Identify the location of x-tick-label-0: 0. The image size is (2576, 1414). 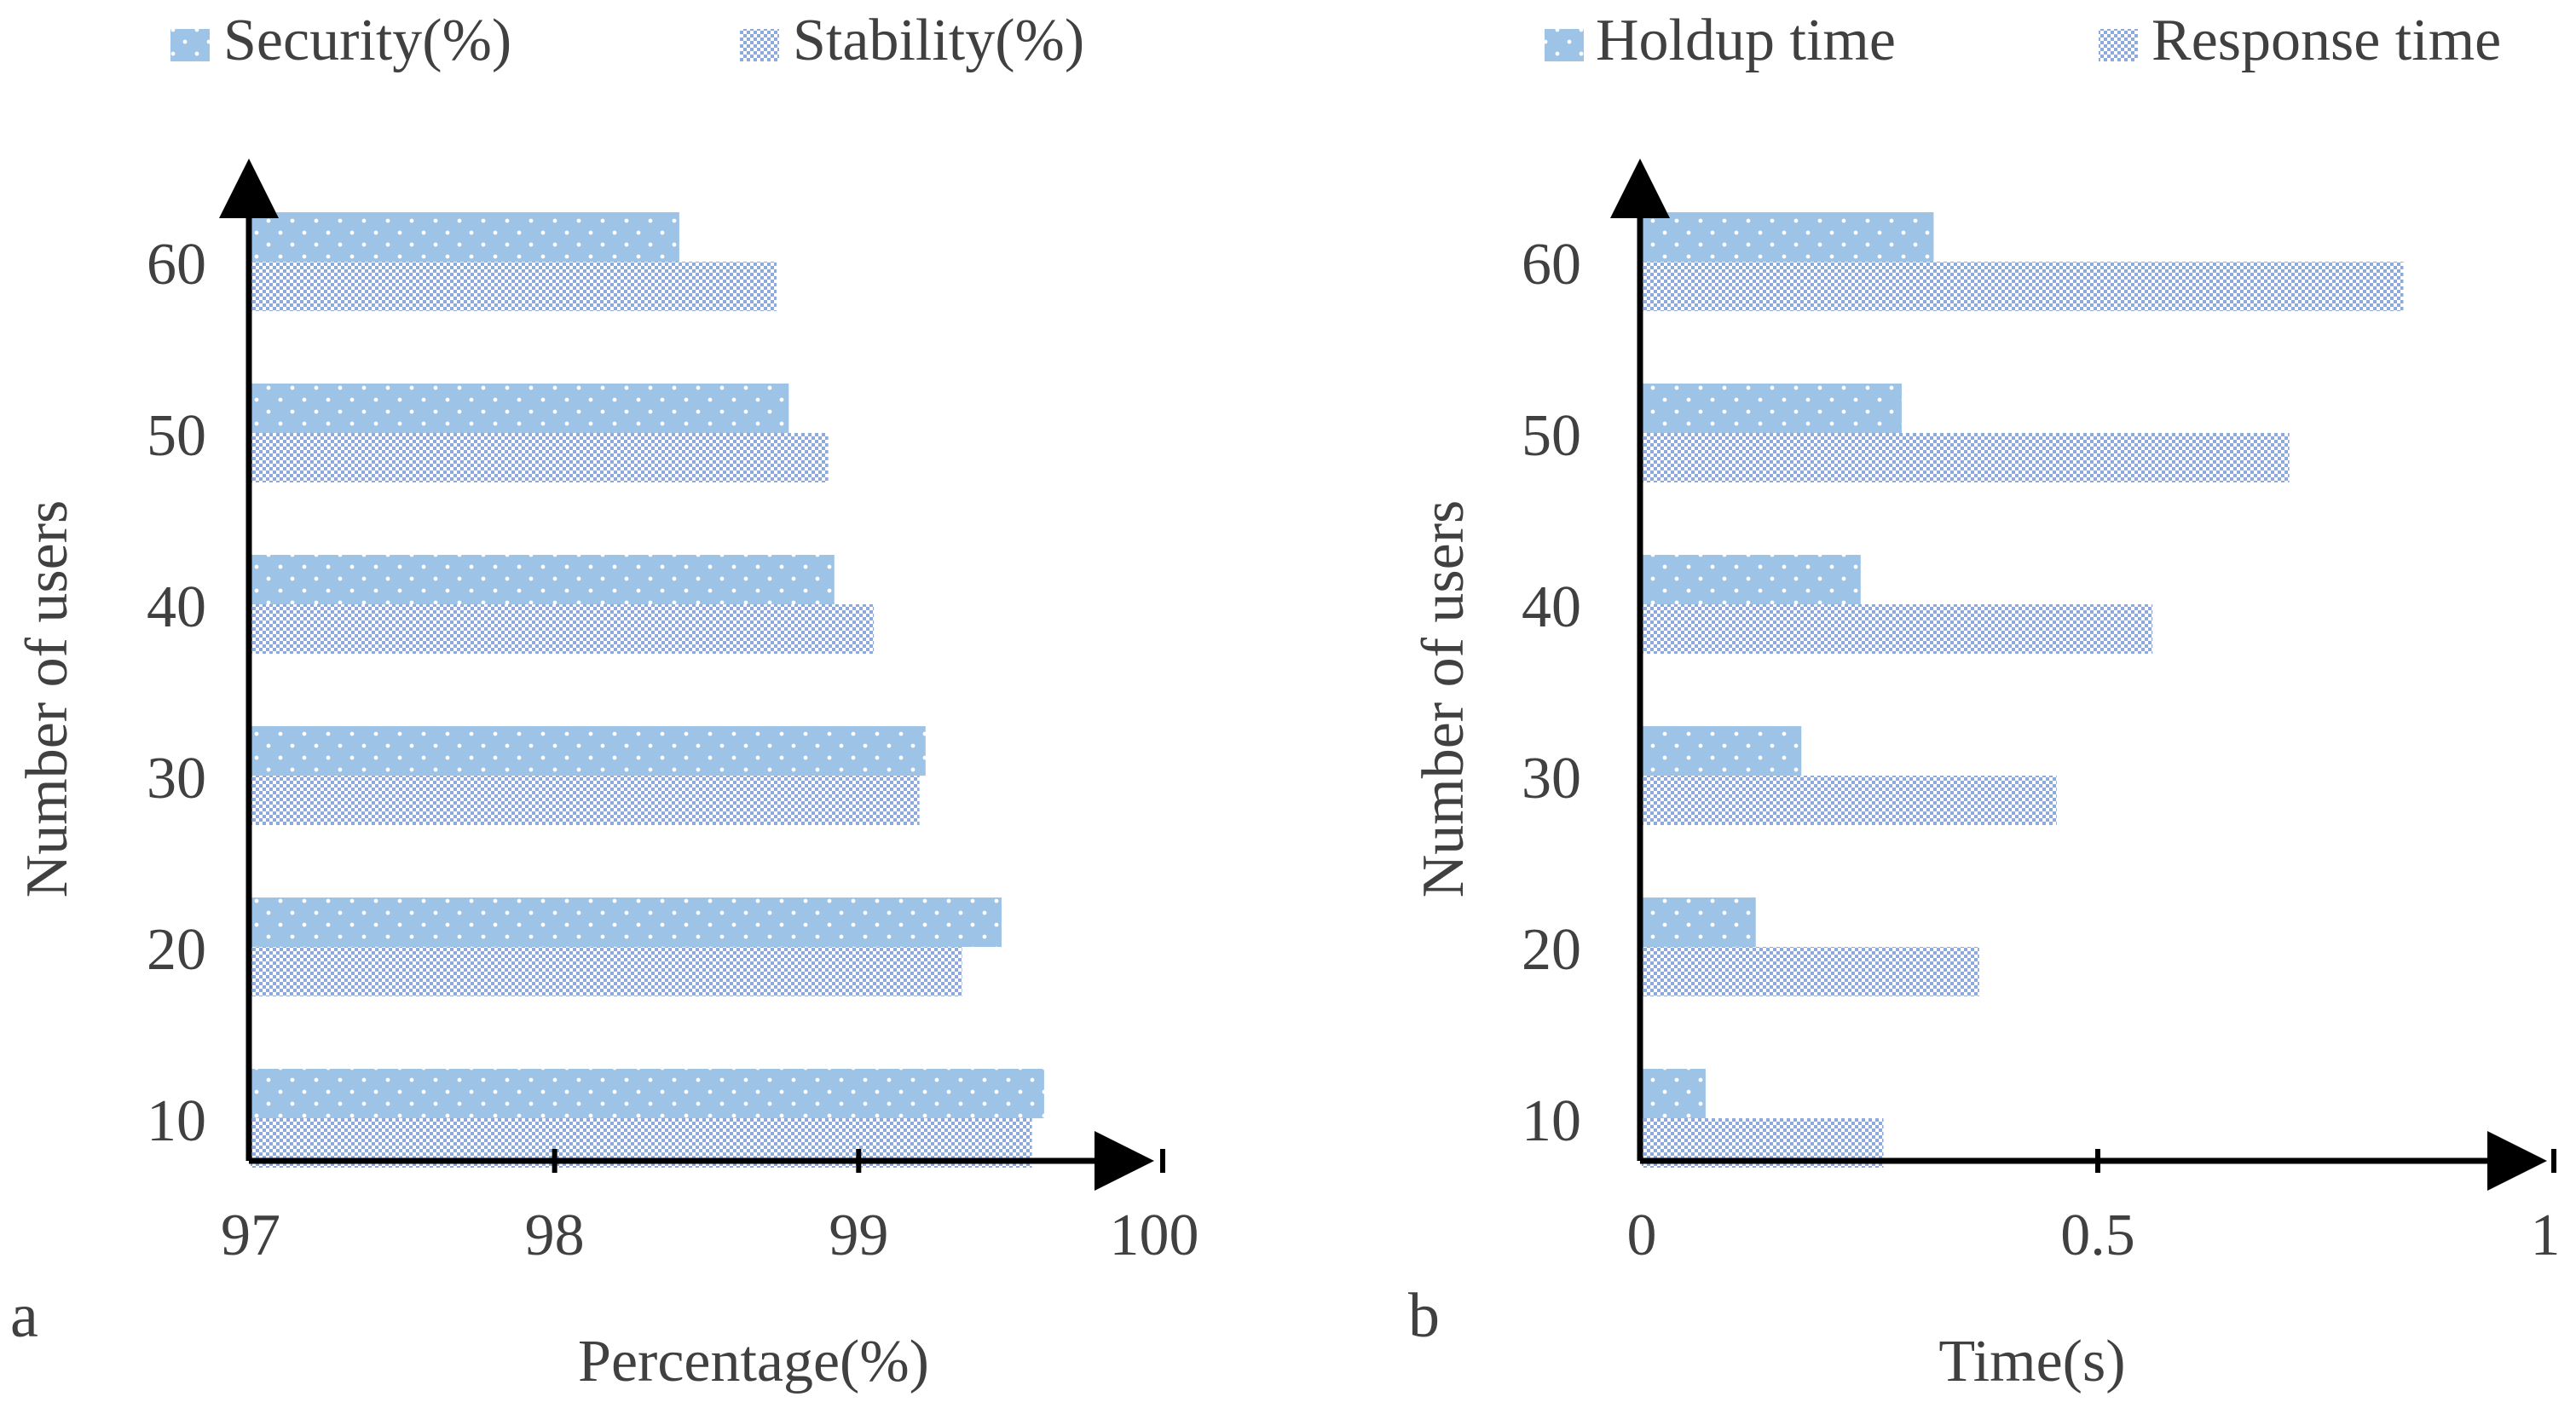
(1642, 1235).